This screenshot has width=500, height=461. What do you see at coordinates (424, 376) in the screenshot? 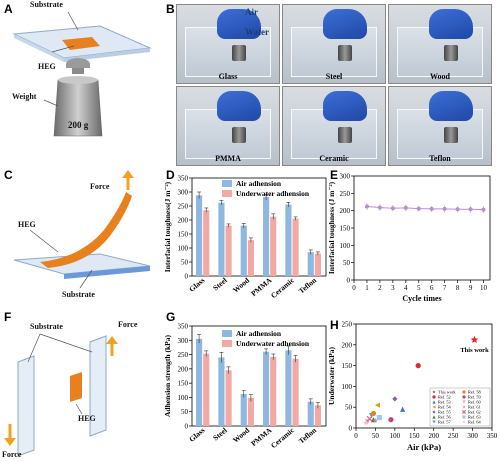
I see `chart-h-frame` at bounding box center [424, 376].